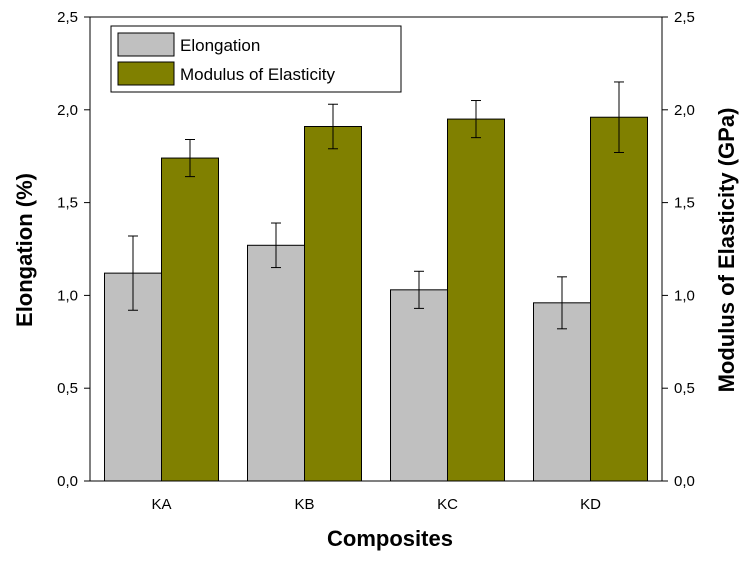 This screenshot has width=743, height=561. What do you see at coordinates (619, 117) in the screenshot?
I see `error-bar-modulus-of-elasticity-kd` at bounding box center [619, 117].